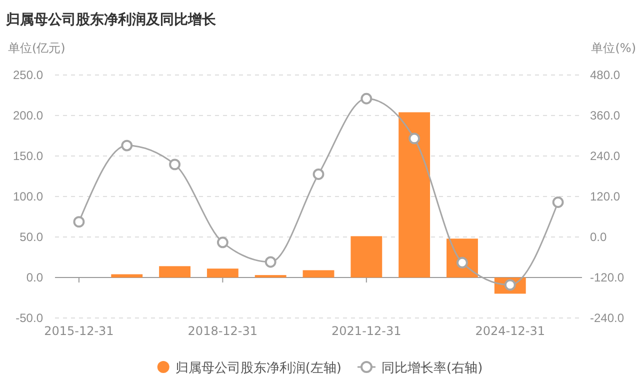  I want to click on x-tick-label: 2024-12-31, so click(510, 331).